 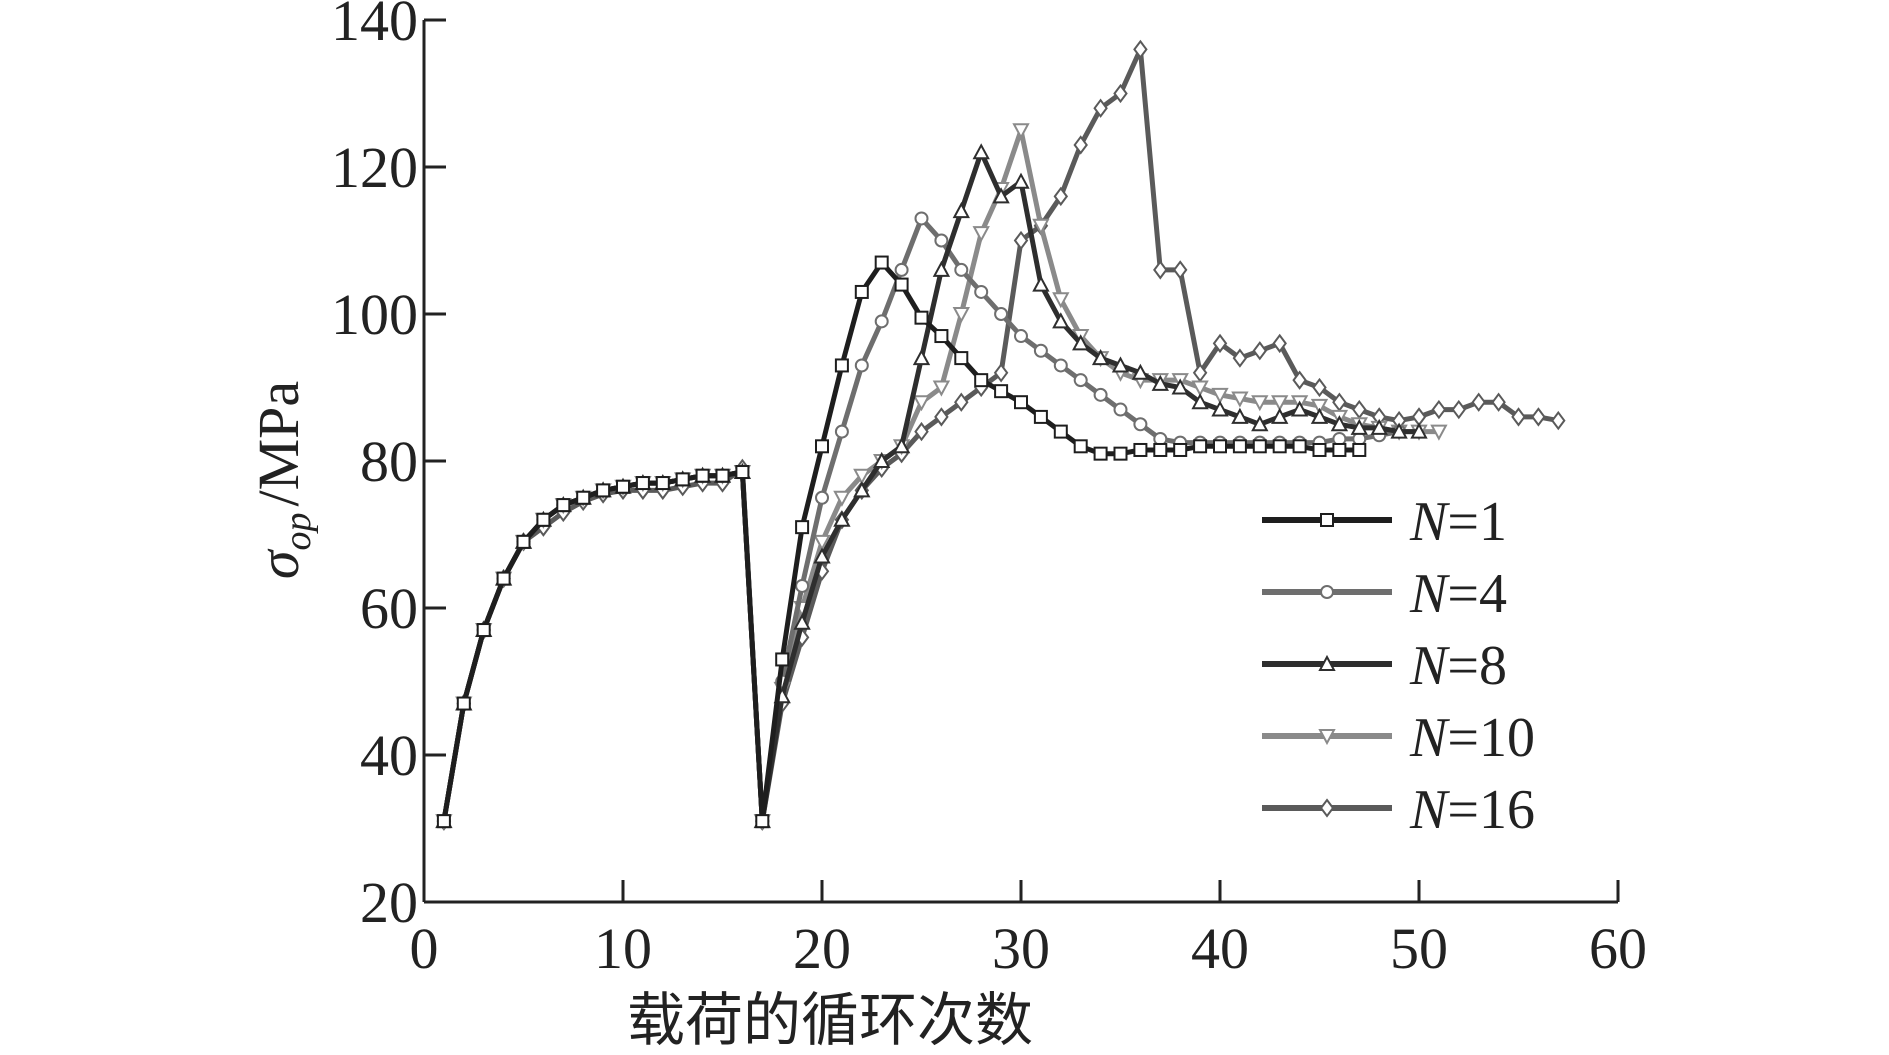 What do you see at coordinates (1477, 522) in the screenshot?
I see `legend-label-value: =1` at bounding box center [1477, 522].